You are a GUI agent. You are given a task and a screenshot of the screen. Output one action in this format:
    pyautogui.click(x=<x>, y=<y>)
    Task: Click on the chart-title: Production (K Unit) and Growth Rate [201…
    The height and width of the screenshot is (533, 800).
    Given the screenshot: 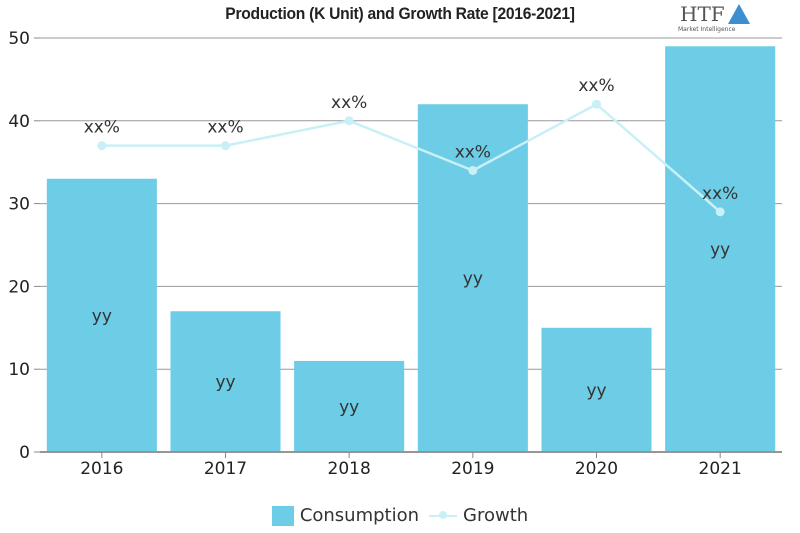 What is the action you would take?
    pyautogui.click(x=400, y=13)
    